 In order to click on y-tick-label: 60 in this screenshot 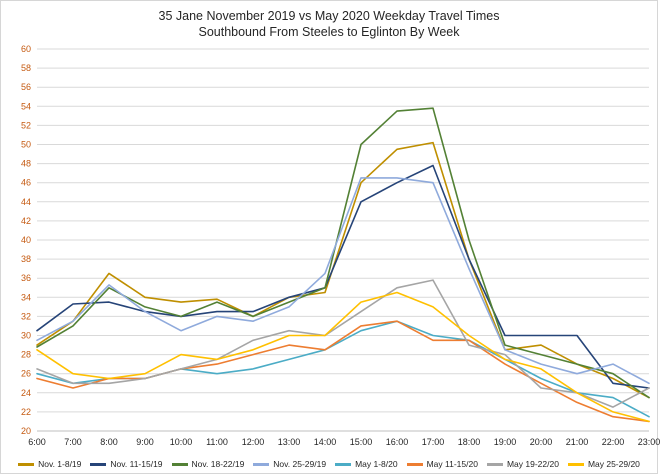, I will do `click(26, 49)`.